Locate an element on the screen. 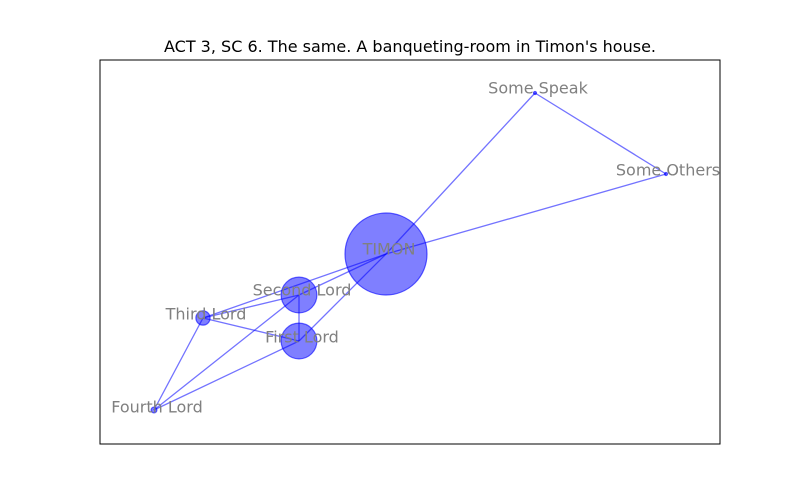  node-second-lord is located at coordinates (299, 295).